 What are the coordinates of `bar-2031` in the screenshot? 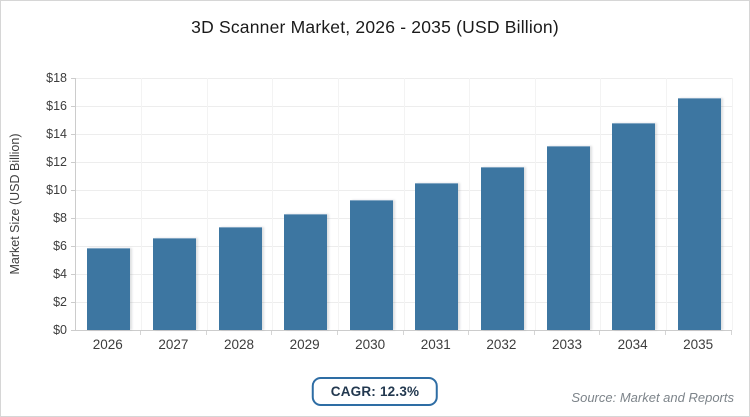 It's located at (437, 256).